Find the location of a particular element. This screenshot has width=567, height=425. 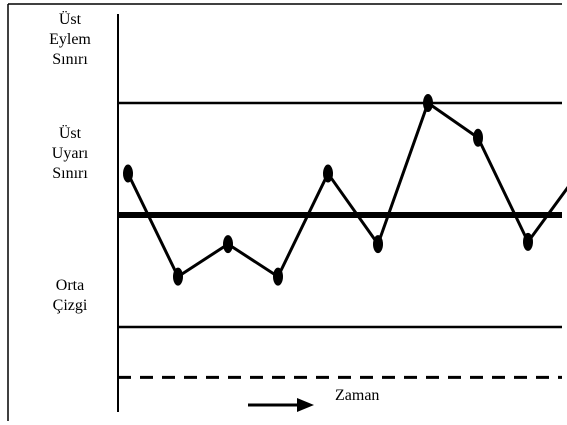

upper-warning-limit-label: Üst Uyarı Sınırı is located at coordinates (70, 154).